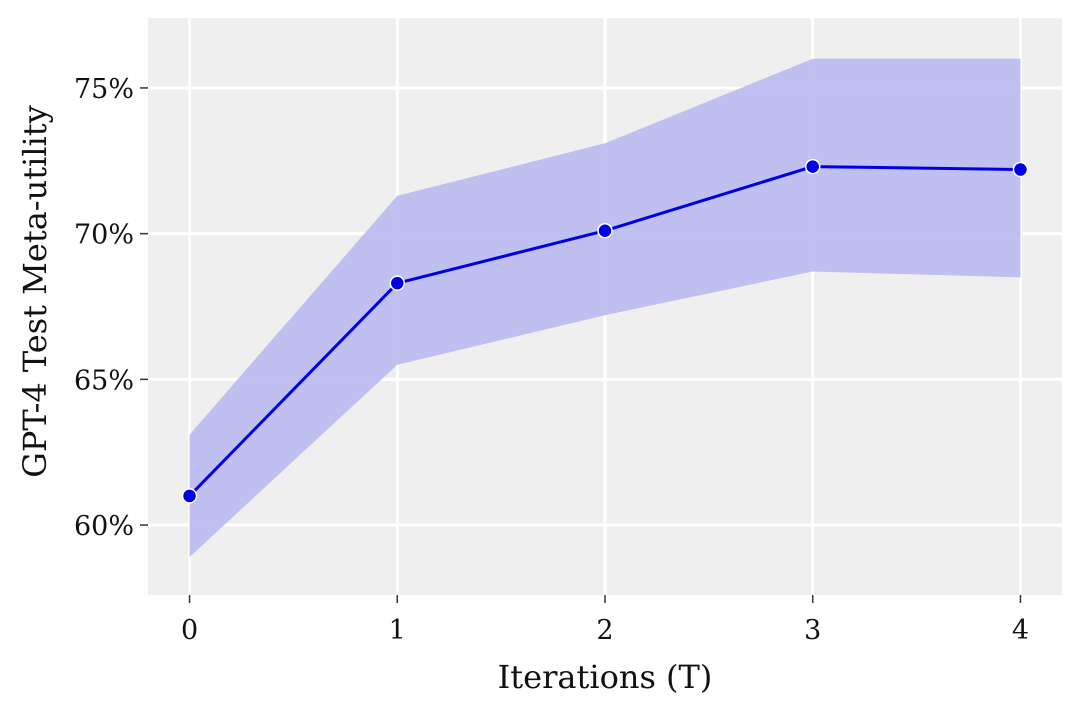 This screenshot has height=709, width=1080. Describe the element at coordinates (104, 235) in the screenshot. I see `y-tick-label: 70%` at that location.